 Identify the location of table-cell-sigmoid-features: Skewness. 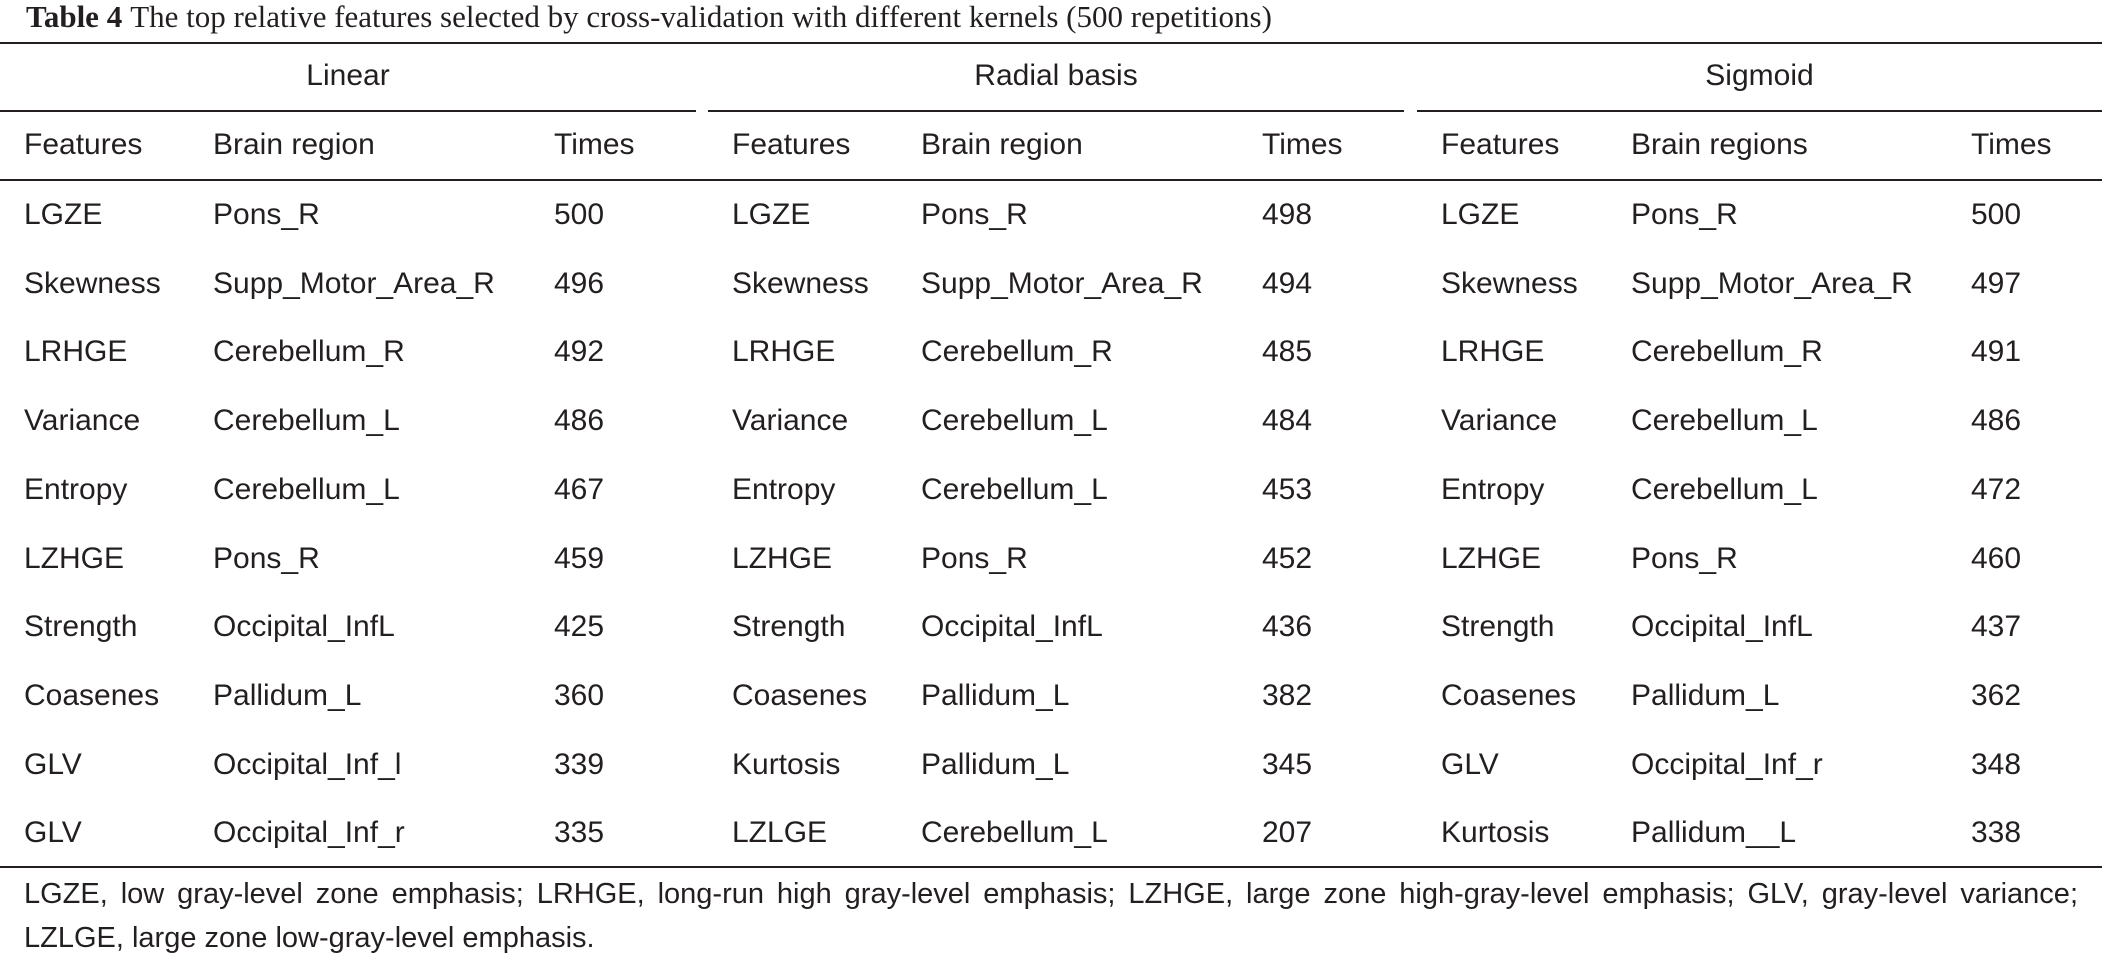
(1509, 283).